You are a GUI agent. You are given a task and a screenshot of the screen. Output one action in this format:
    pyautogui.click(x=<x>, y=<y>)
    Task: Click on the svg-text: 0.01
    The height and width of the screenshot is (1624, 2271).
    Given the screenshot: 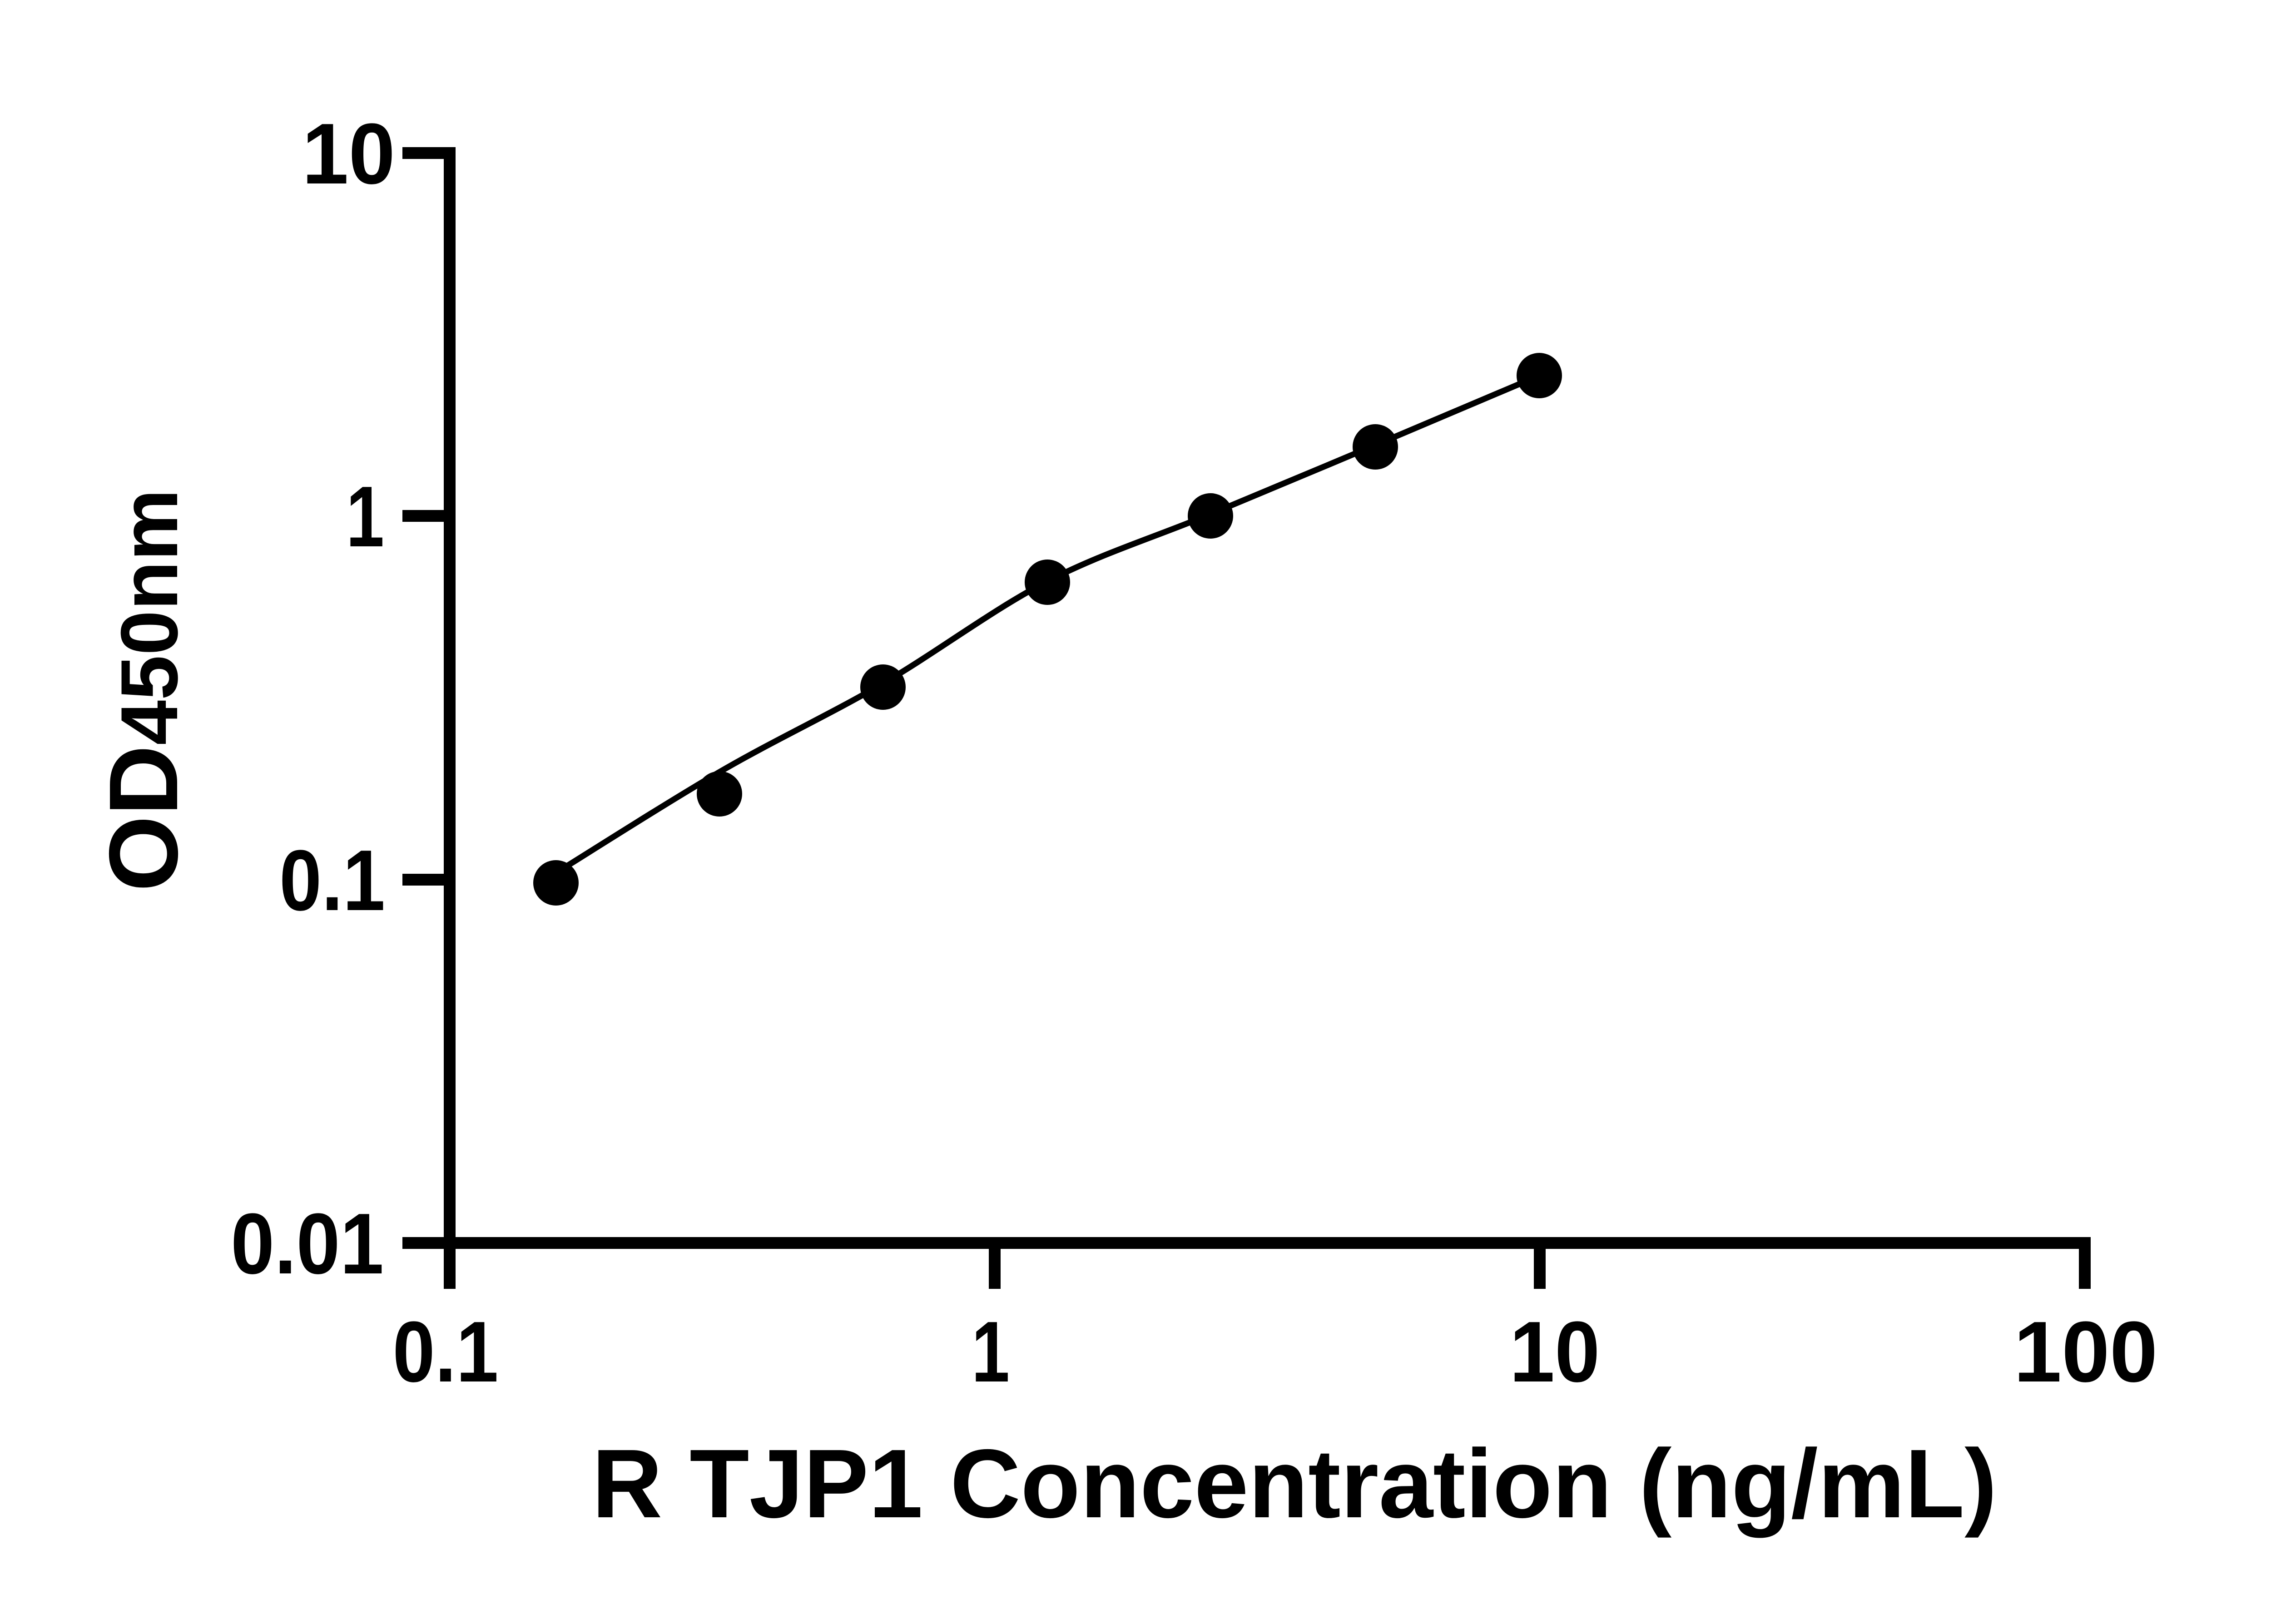 What is the action you would take?
    pyautogui.click(x=307, y=1244)
    